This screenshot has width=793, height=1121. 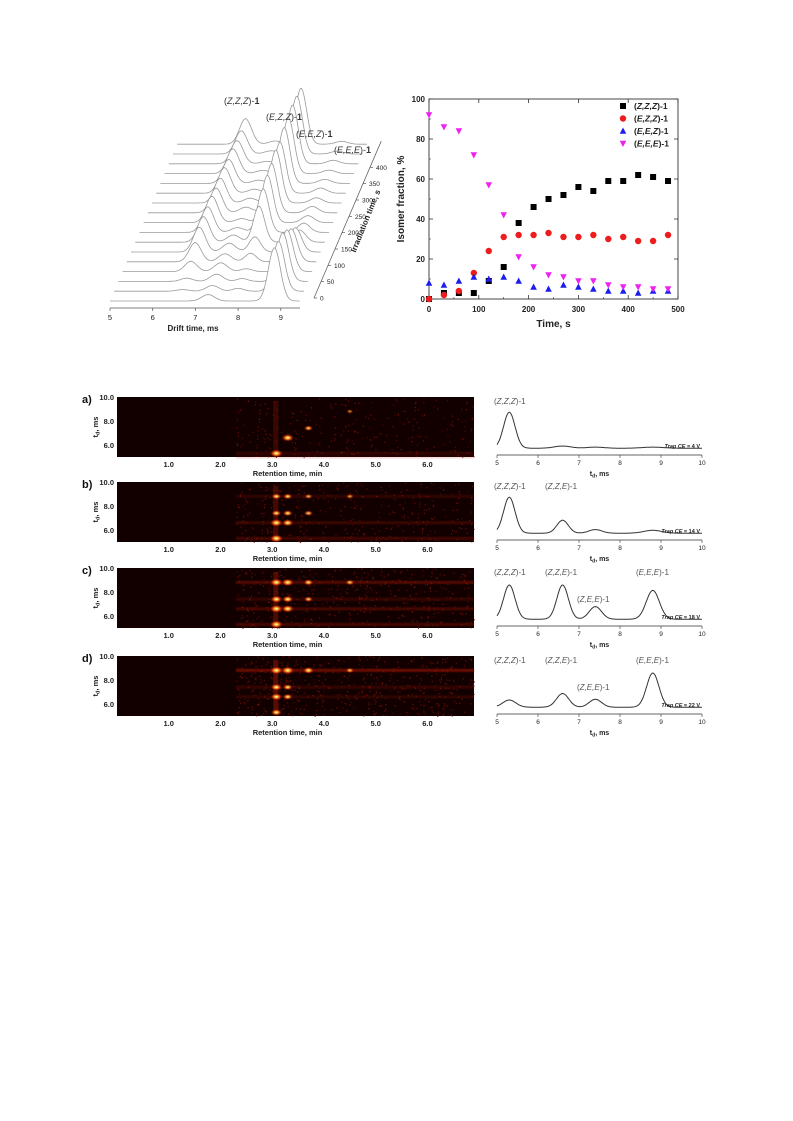 I want to click on trace-x-tick-label: 7, so click(x=579, y=634).